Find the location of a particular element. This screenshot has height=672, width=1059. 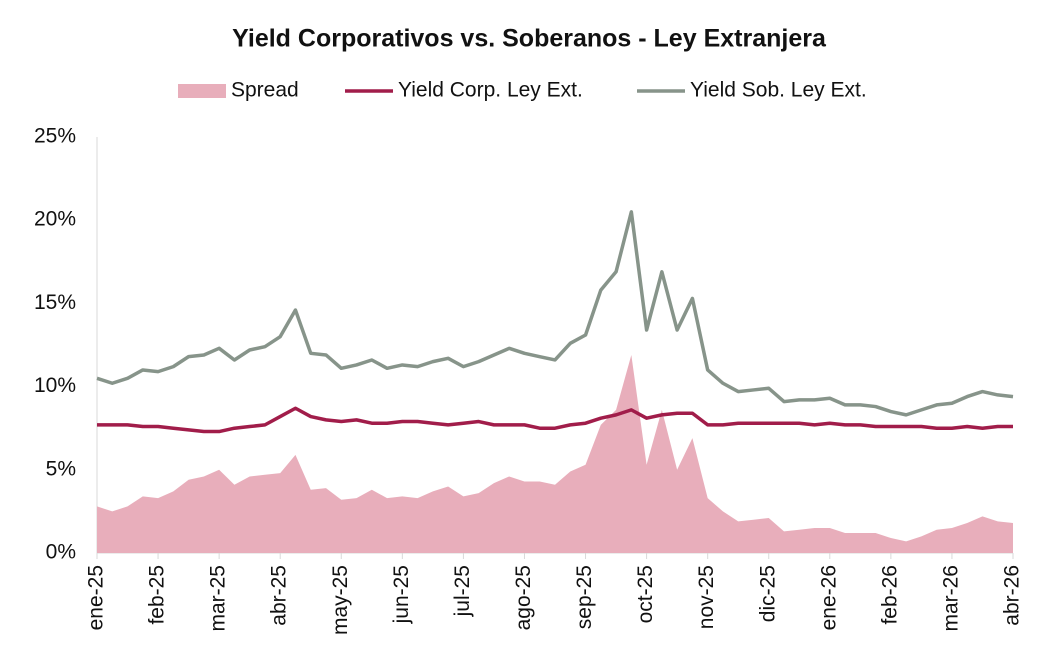

legend-label: Yield Corp. Ley Ext. is located at coordinates (490, 90).